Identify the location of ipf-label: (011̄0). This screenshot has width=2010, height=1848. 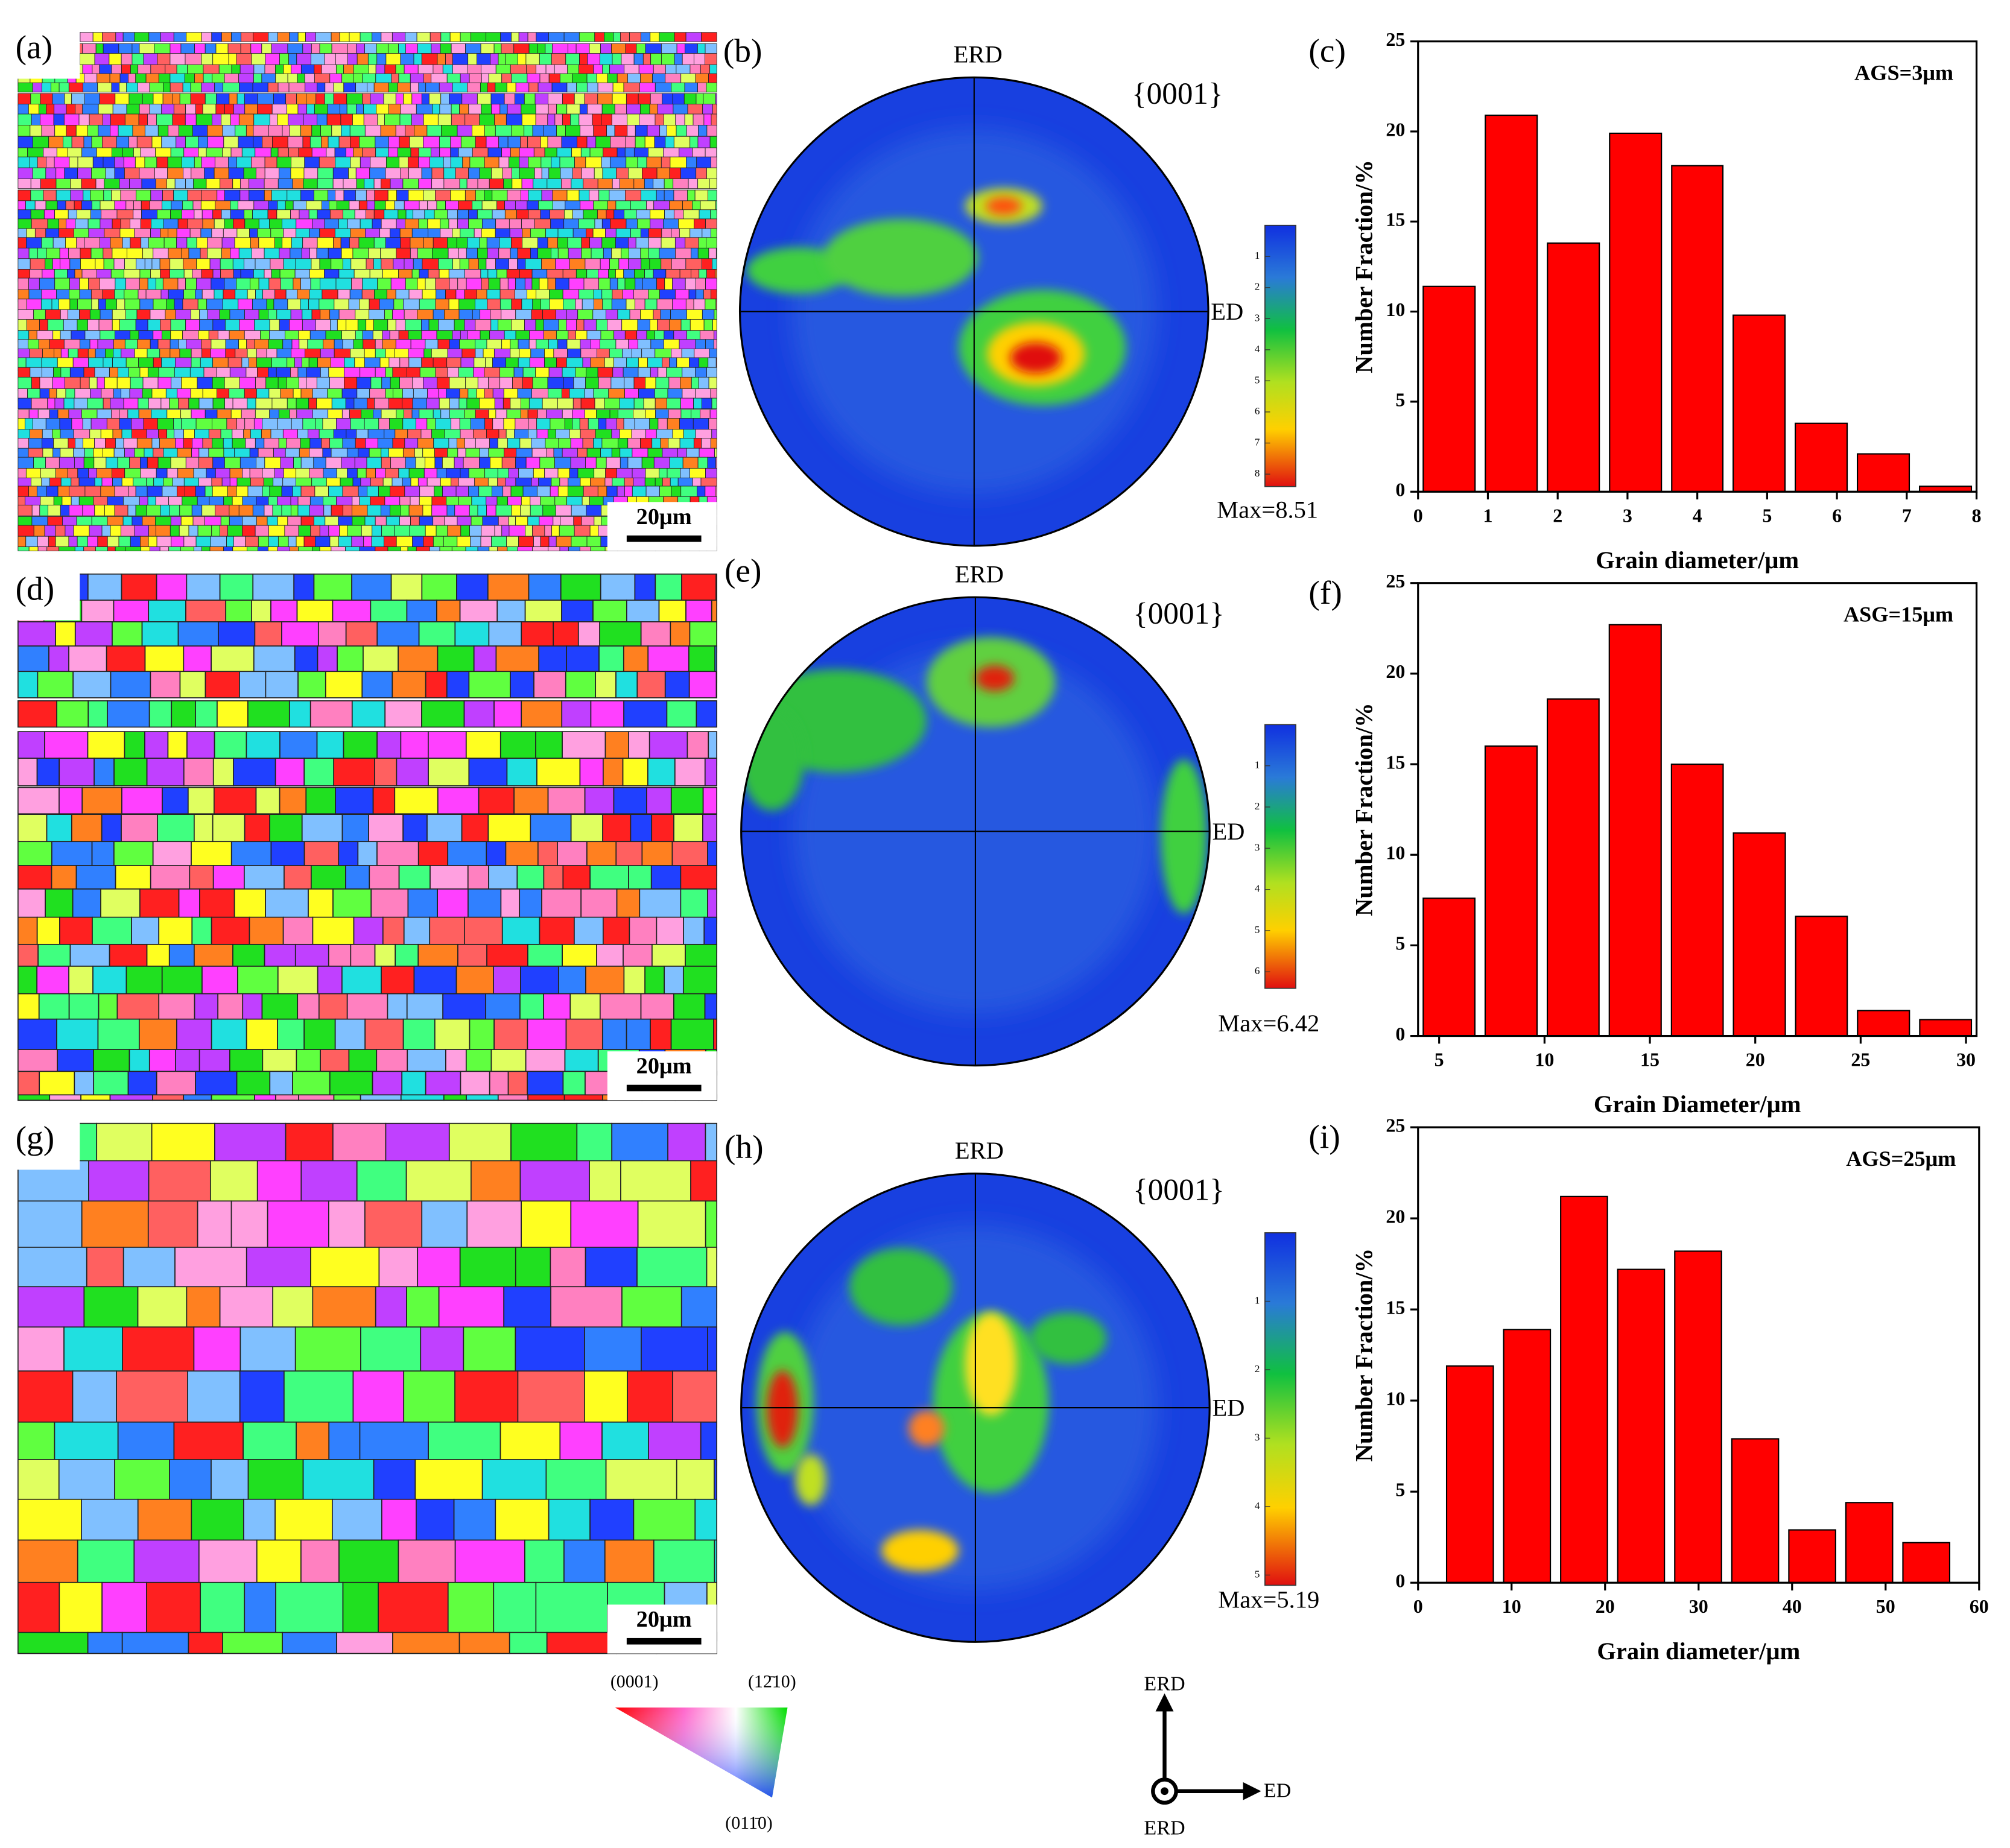
(749, 1823).